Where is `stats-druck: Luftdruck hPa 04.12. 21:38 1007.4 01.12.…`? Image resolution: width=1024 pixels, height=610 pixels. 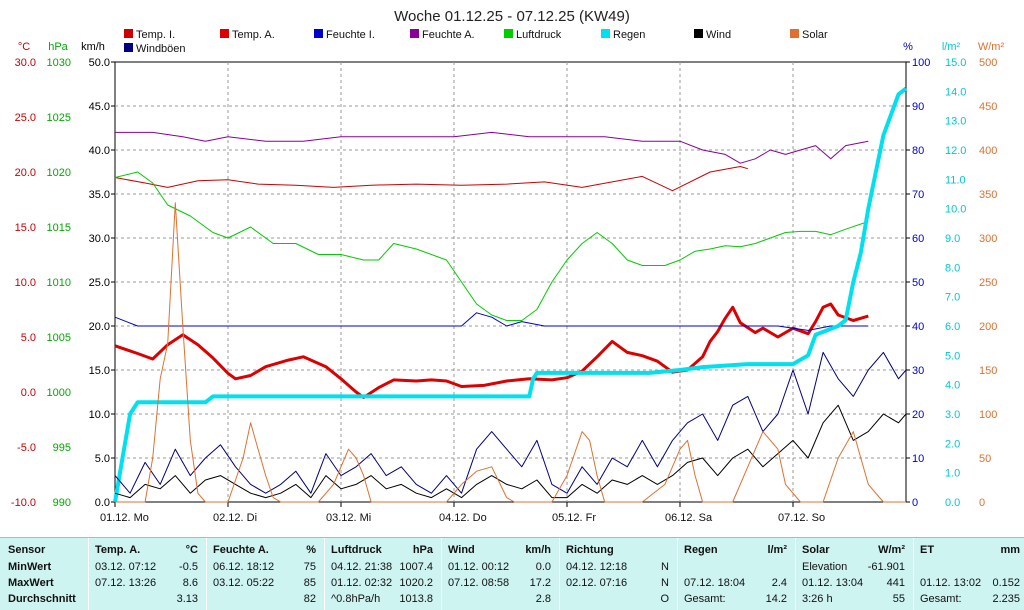
stats-druck: Luftdruck hPa 04.12. 21:38 1007.4 01.12.… is located at coordinates (382, 574).